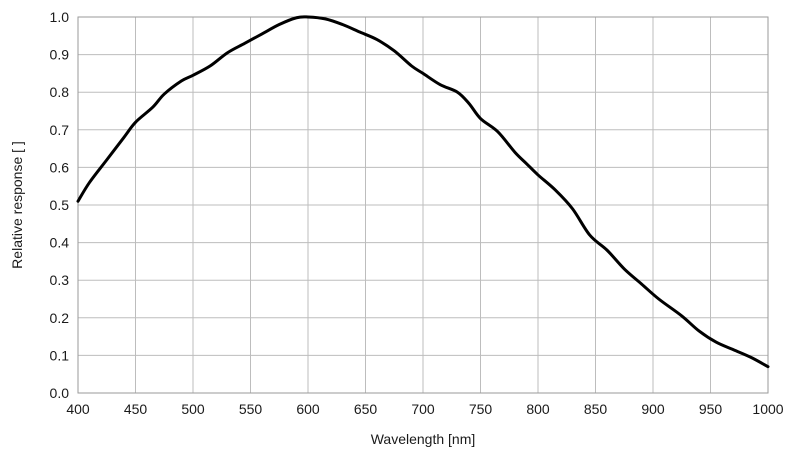 This screenshot has width=800, height=458. Describe the element at coordinates (538, 409) in the screenshot. I see `x-tick-label: 800` at that location.